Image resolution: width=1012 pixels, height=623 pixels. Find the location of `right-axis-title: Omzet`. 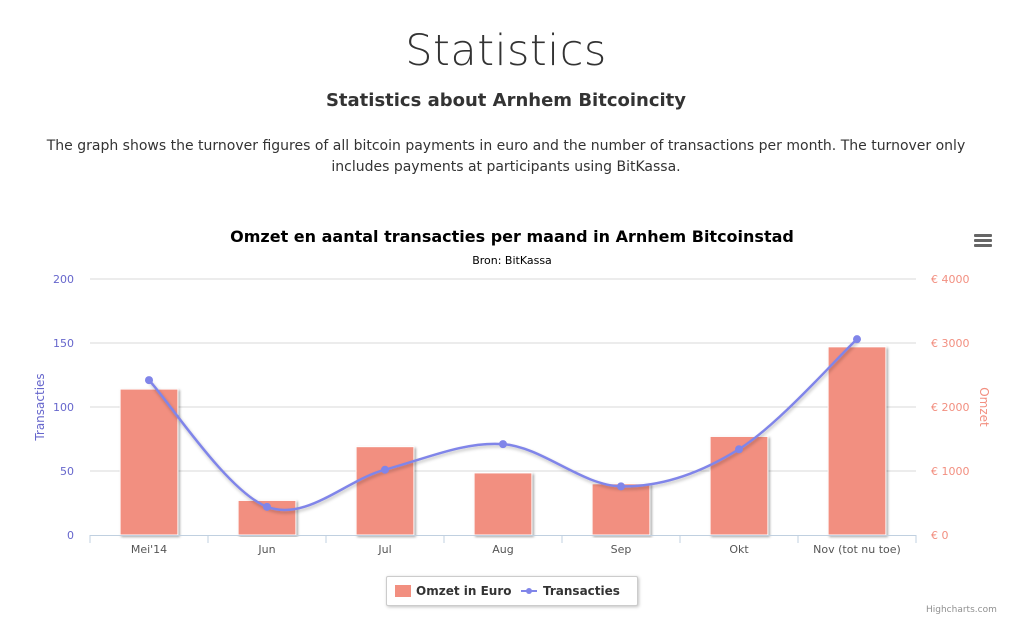

right-axis-title: Omzet is located at coordinates (984, 407).